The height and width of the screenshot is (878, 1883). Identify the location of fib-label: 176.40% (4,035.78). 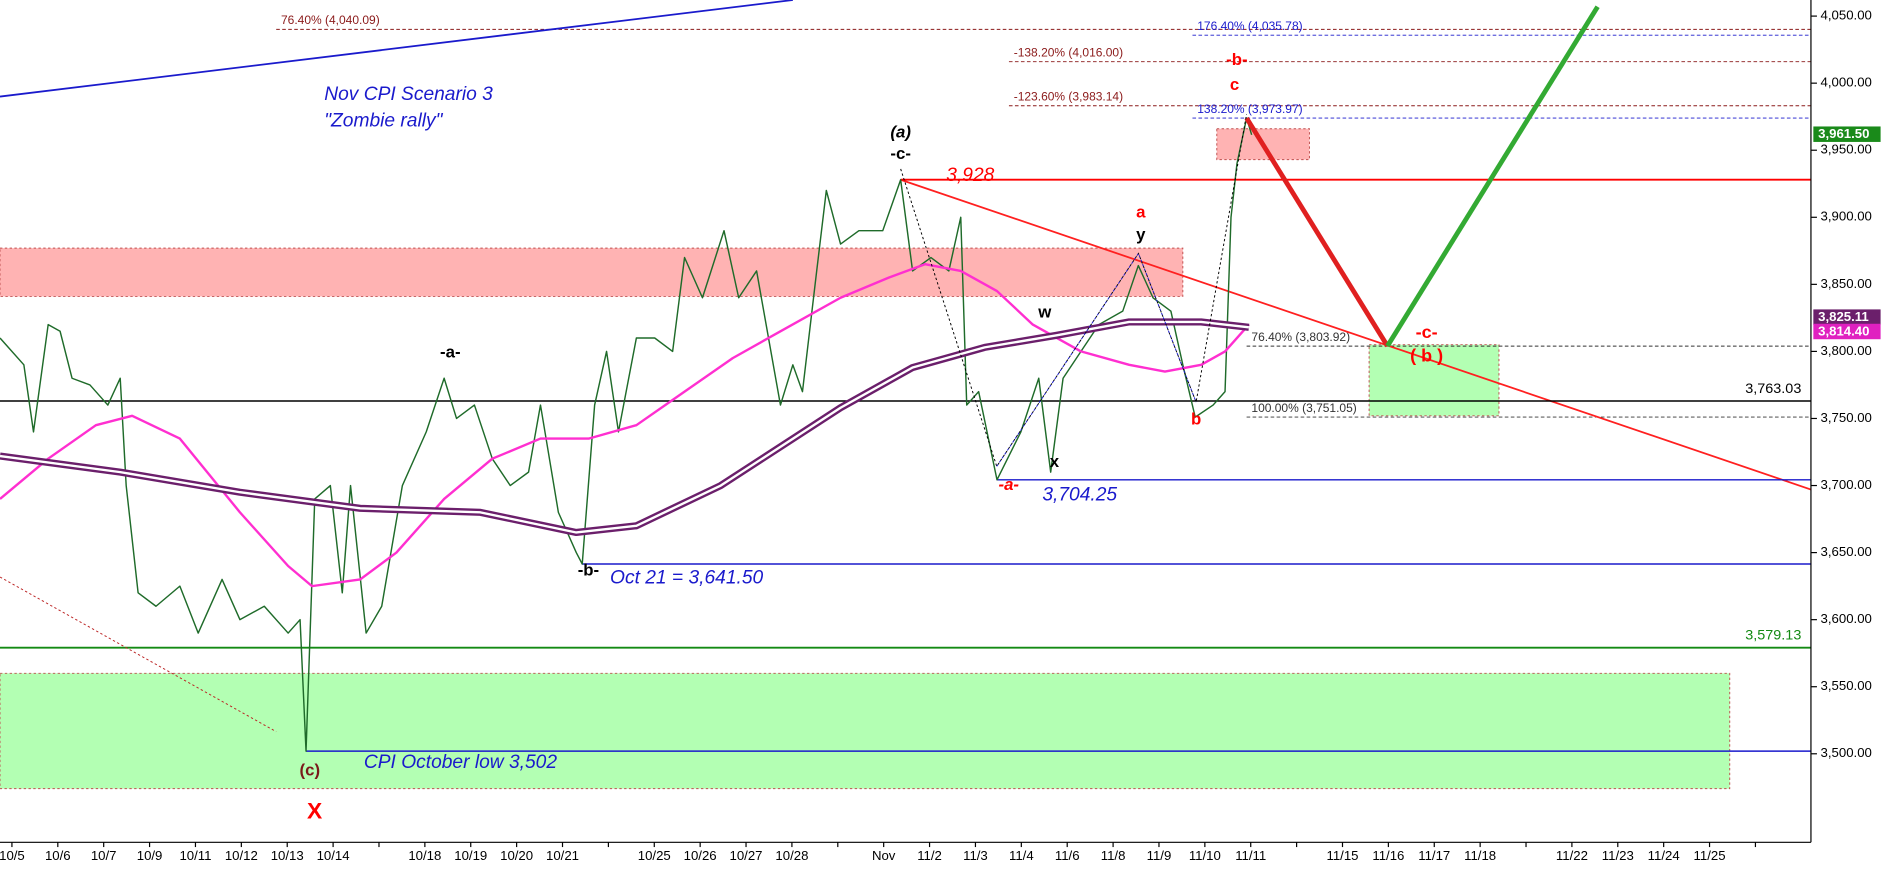
(1249, 26).